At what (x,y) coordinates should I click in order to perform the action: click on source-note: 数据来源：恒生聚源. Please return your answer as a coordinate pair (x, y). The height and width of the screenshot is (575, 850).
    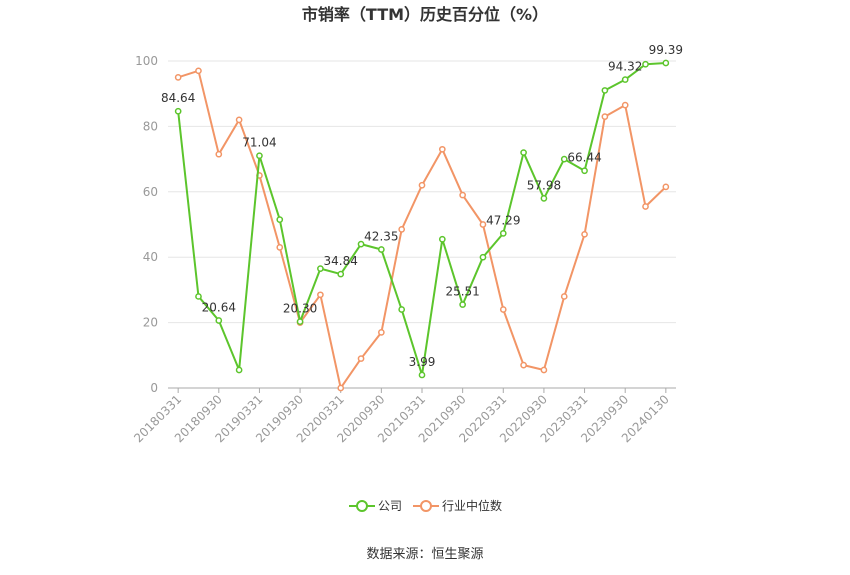
    Looking at the image, I should click on (424, 554).